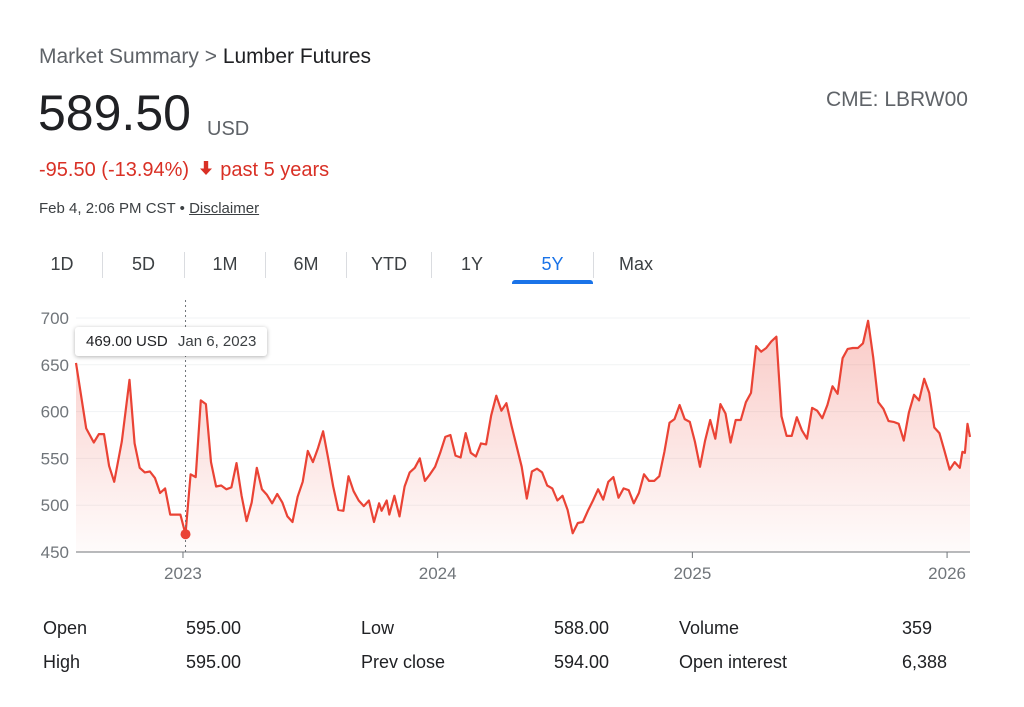 The height and width of the screenshot is (707, 1024). What do you see at coordinates (403, 662) in the screenshot?
I see `stat-prev-close-label: Prev close` at bounding box center [403, 662].